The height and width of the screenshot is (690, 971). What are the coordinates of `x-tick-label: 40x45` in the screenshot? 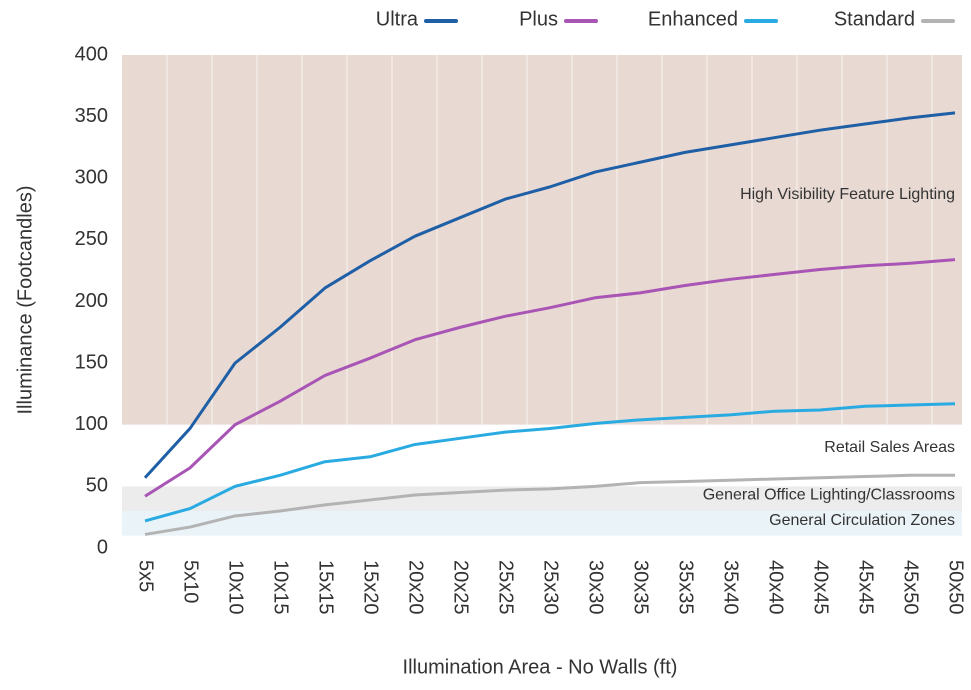 It's located at (821, 587).